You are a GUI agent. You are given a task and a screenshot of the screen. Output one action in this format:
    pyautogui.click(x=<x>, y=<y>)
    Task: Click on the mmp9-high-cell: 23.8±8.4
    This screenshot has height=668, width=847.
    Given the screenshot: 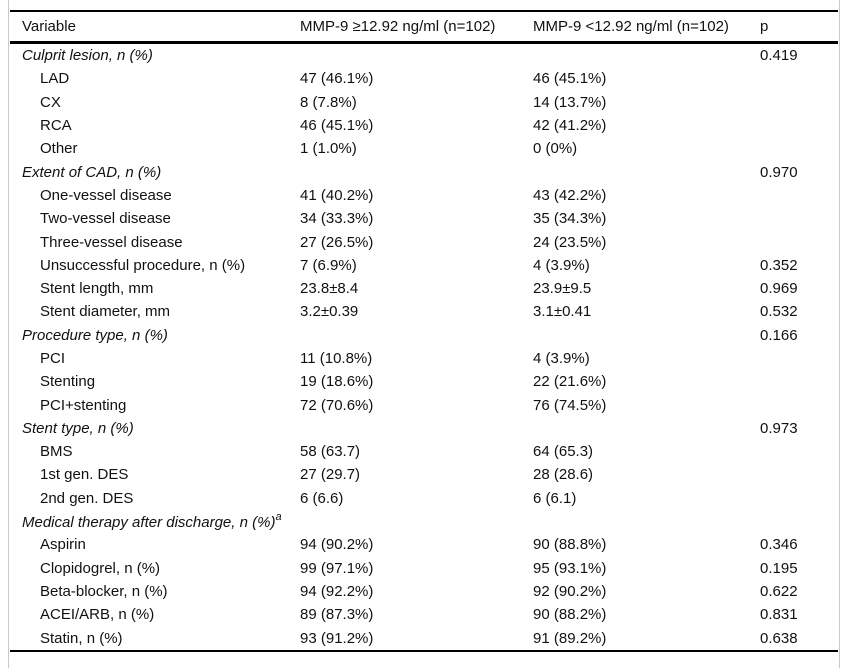 What is the action you would take?
    pyautogui.click(x=329, y=289)
    